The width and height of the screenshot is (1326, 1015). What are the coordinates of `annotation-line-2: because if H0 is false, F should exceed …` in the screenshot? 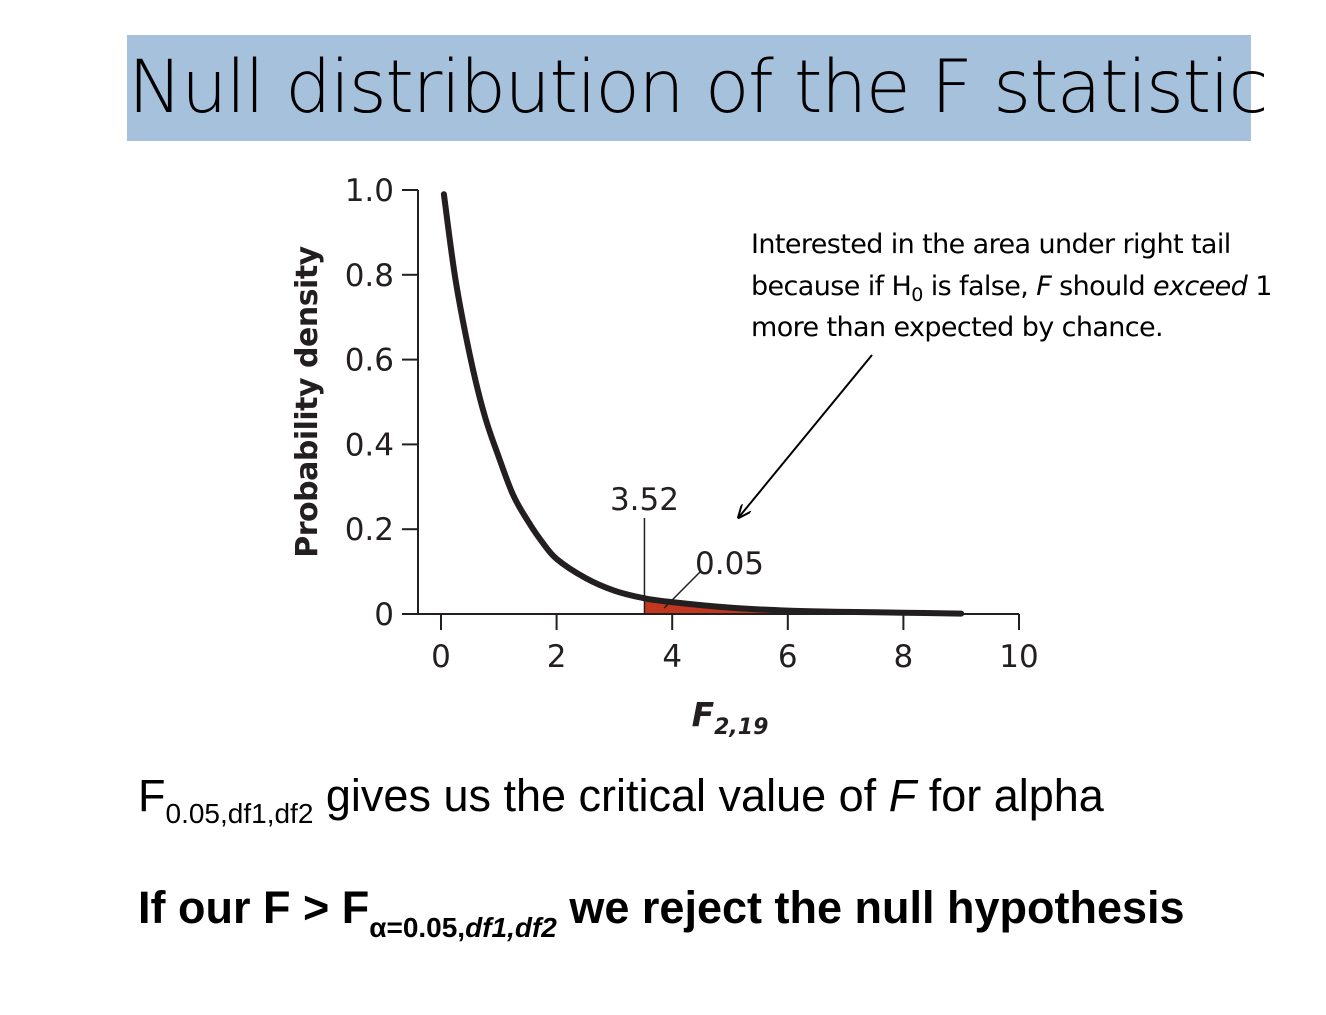 It's located at (1011, 288).